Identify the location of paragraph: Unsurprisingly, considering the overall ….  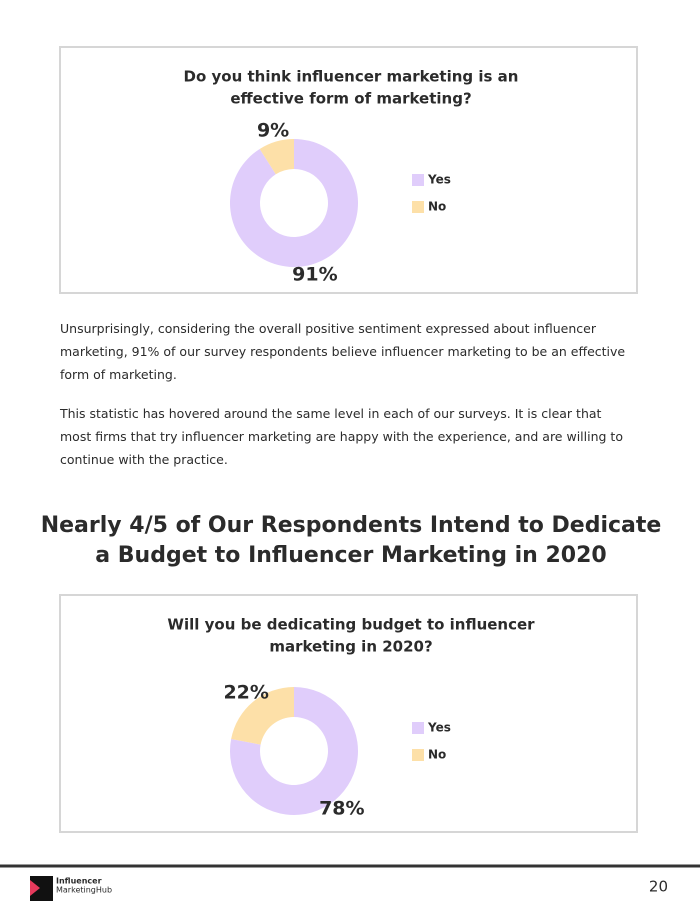
(343, 351).